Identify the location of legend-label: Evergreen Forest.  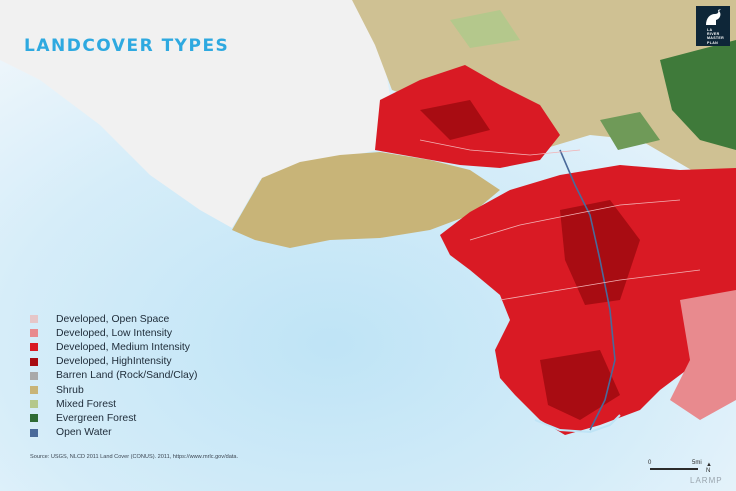
(96, 418).